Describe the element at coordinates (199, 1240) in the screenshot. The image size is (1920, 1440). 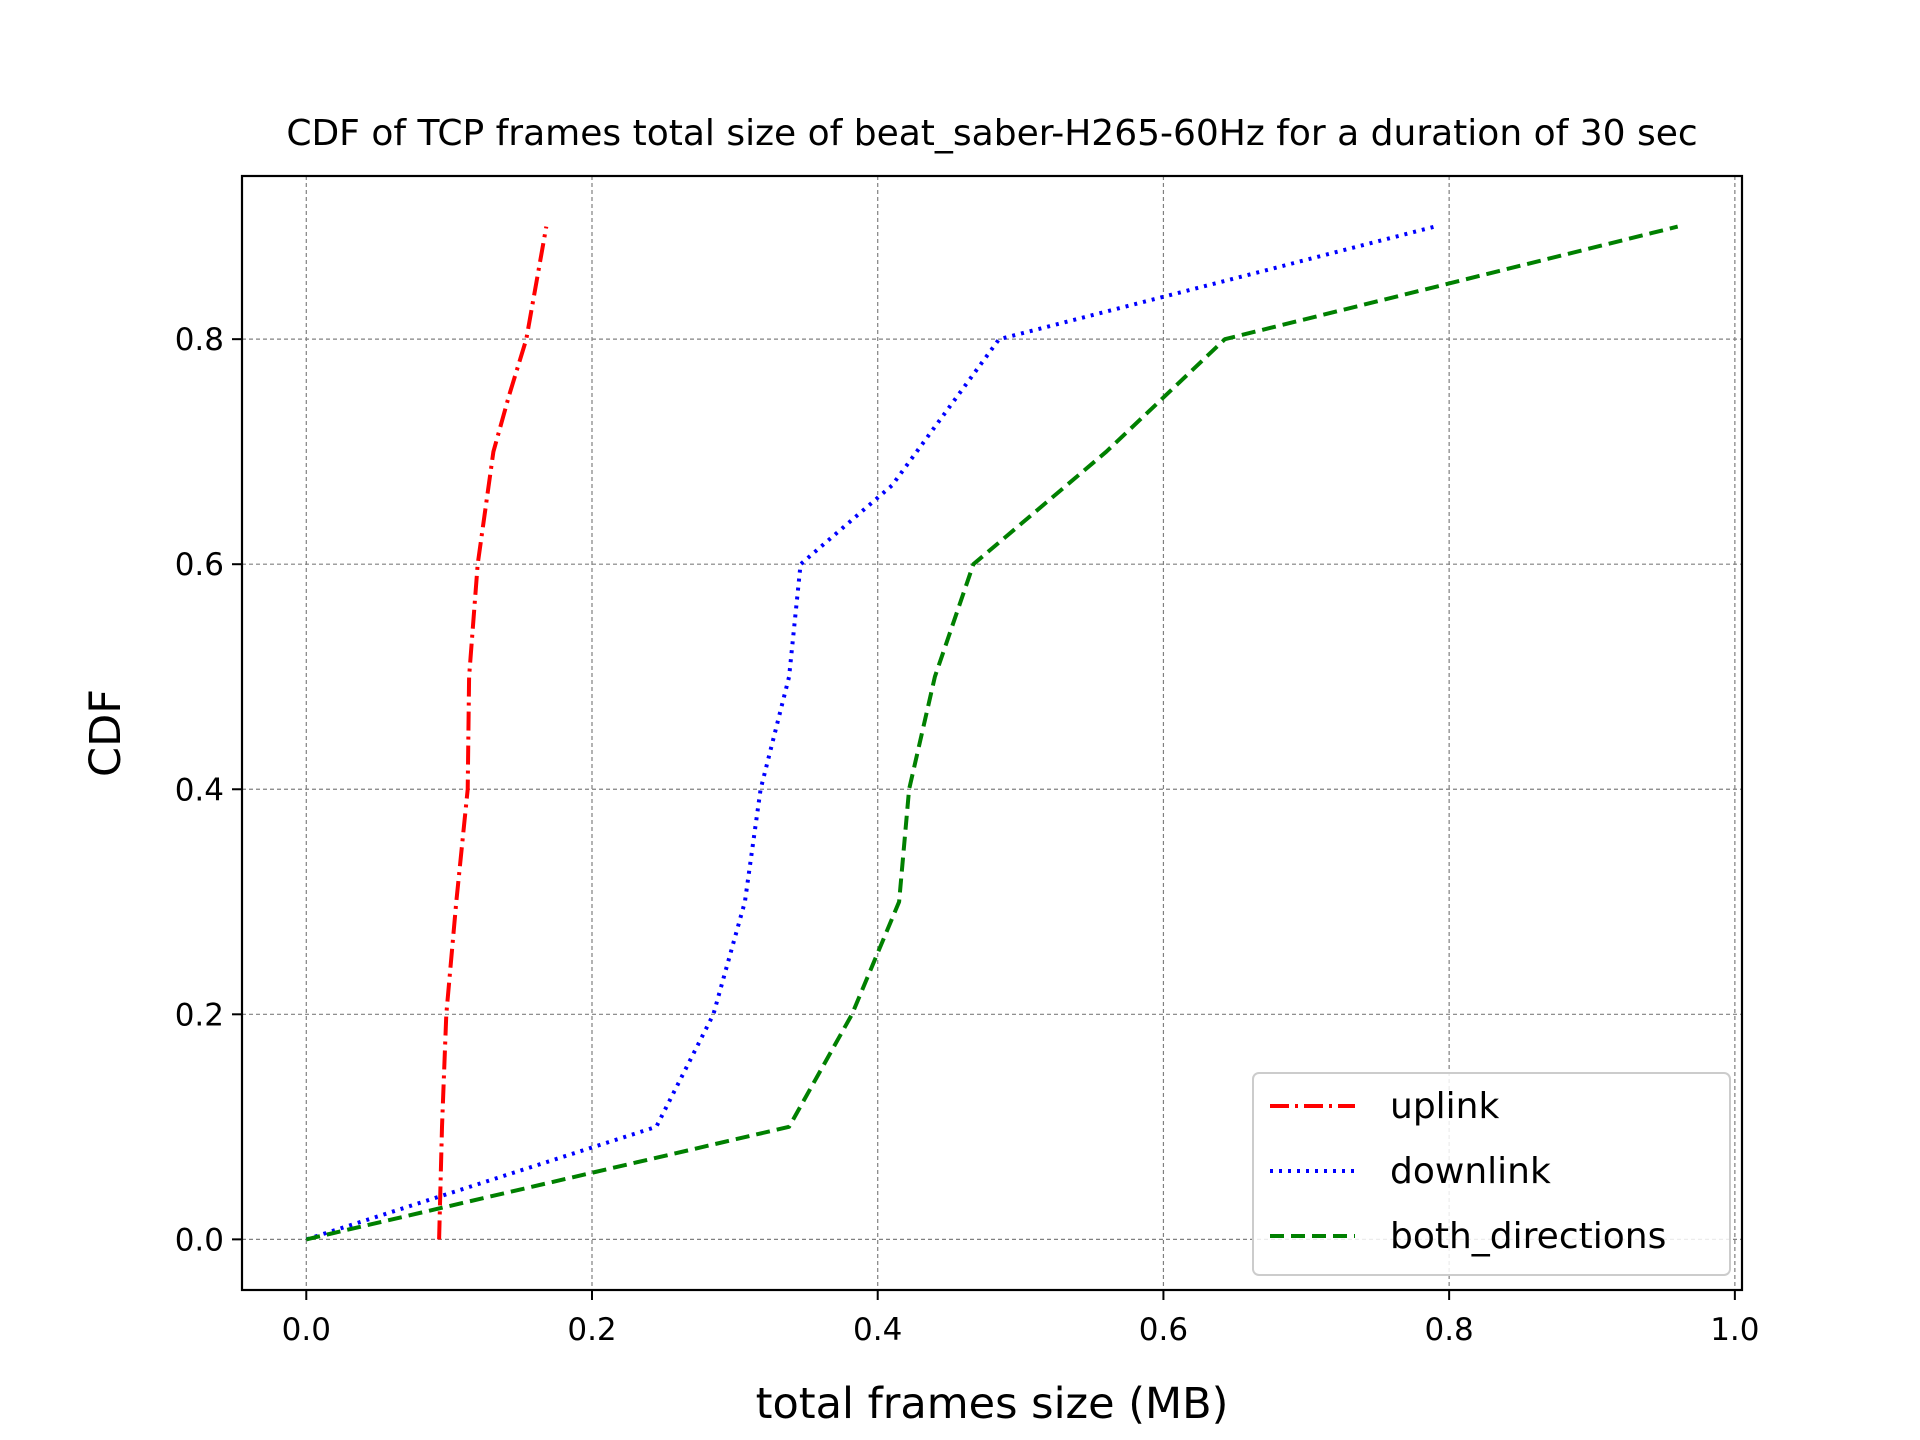
I see `y-tick-label: 0.0` at that location.